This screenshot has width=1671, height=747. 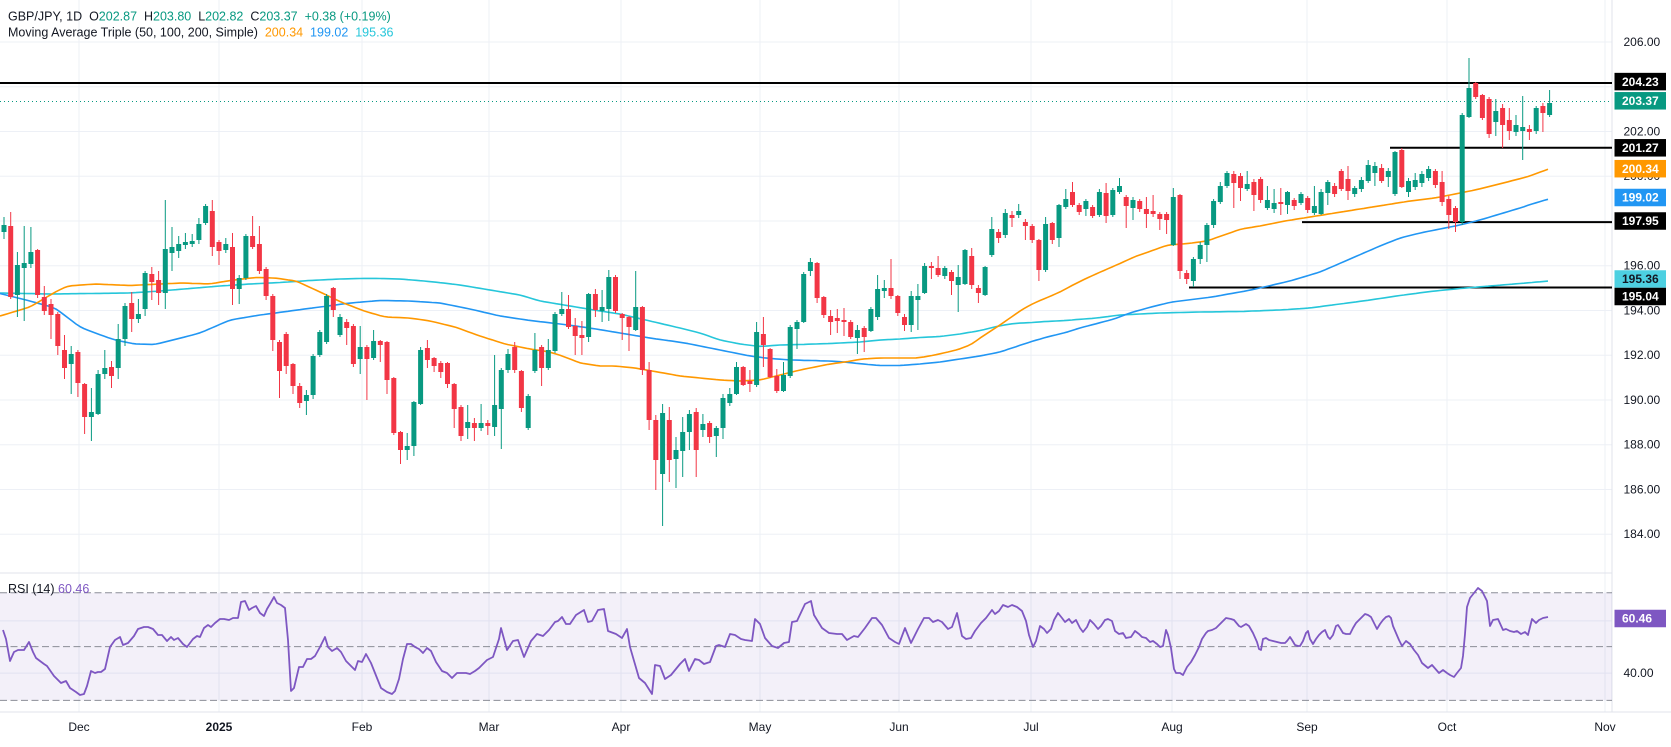 What do you see at coordinates (1642, 489) in the screenshot?
I see `svg-text: 186.00` at bounding box center [1642, 489].